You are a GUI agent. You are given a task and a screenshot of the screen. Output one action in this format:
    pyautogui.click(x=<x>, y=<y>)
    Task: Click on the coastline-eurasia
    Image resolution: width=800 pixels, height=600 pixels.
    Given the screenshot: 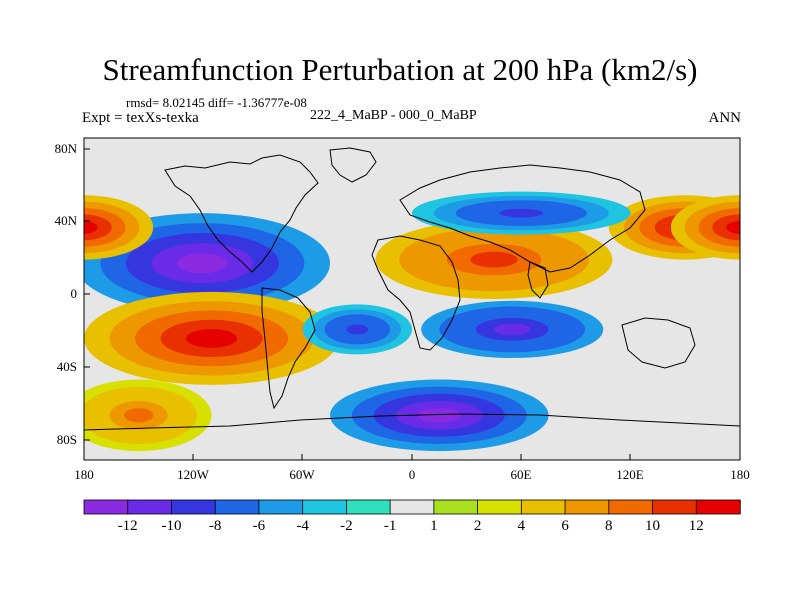 What is the action you would take?
    pyautogui.click(x=522, y=218)
    